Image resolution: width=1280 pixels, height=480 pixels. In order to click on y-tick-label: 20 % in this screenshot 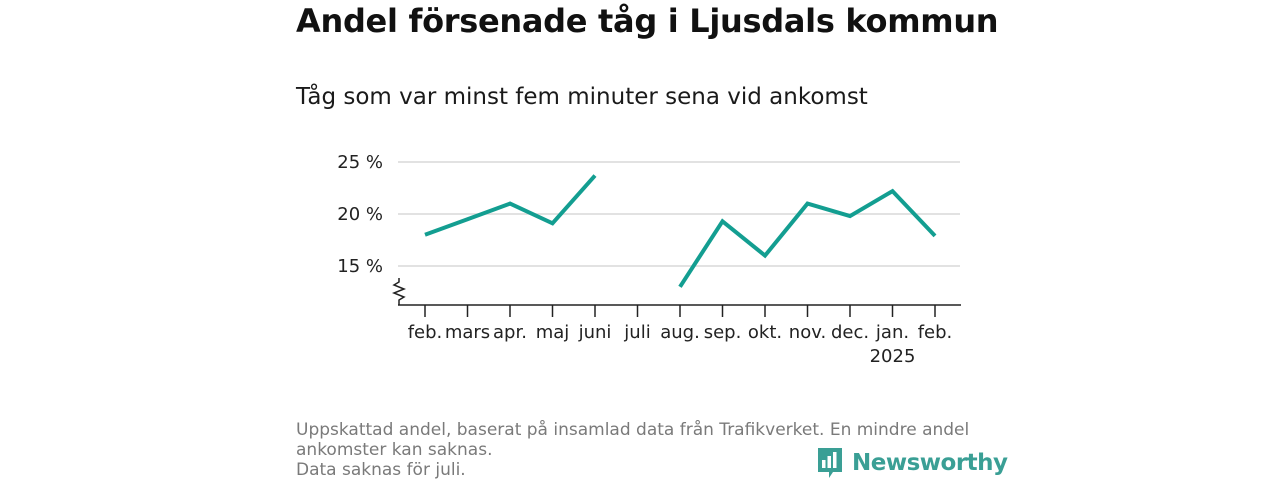, I will do `click(360, 214)`.